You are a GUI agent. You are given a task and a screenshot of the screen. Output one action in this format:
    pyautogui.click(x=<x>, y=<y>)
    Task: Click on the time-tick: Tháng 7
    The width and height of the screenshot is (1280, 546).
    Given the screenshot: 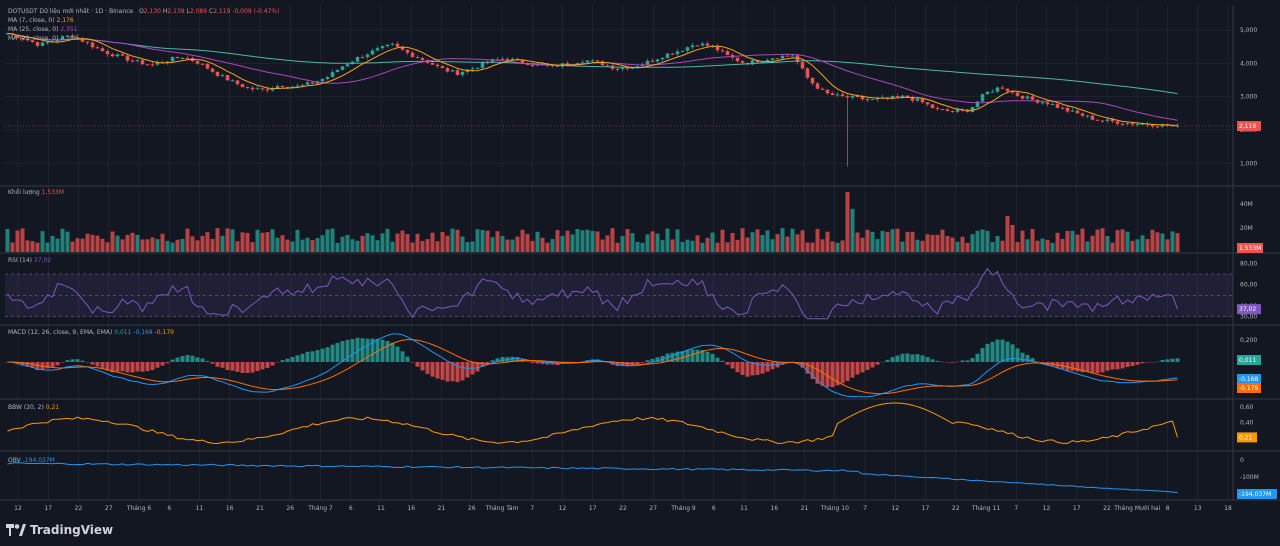 What is the action you would take?
    pyautogui.click(x=320, y=508)
    